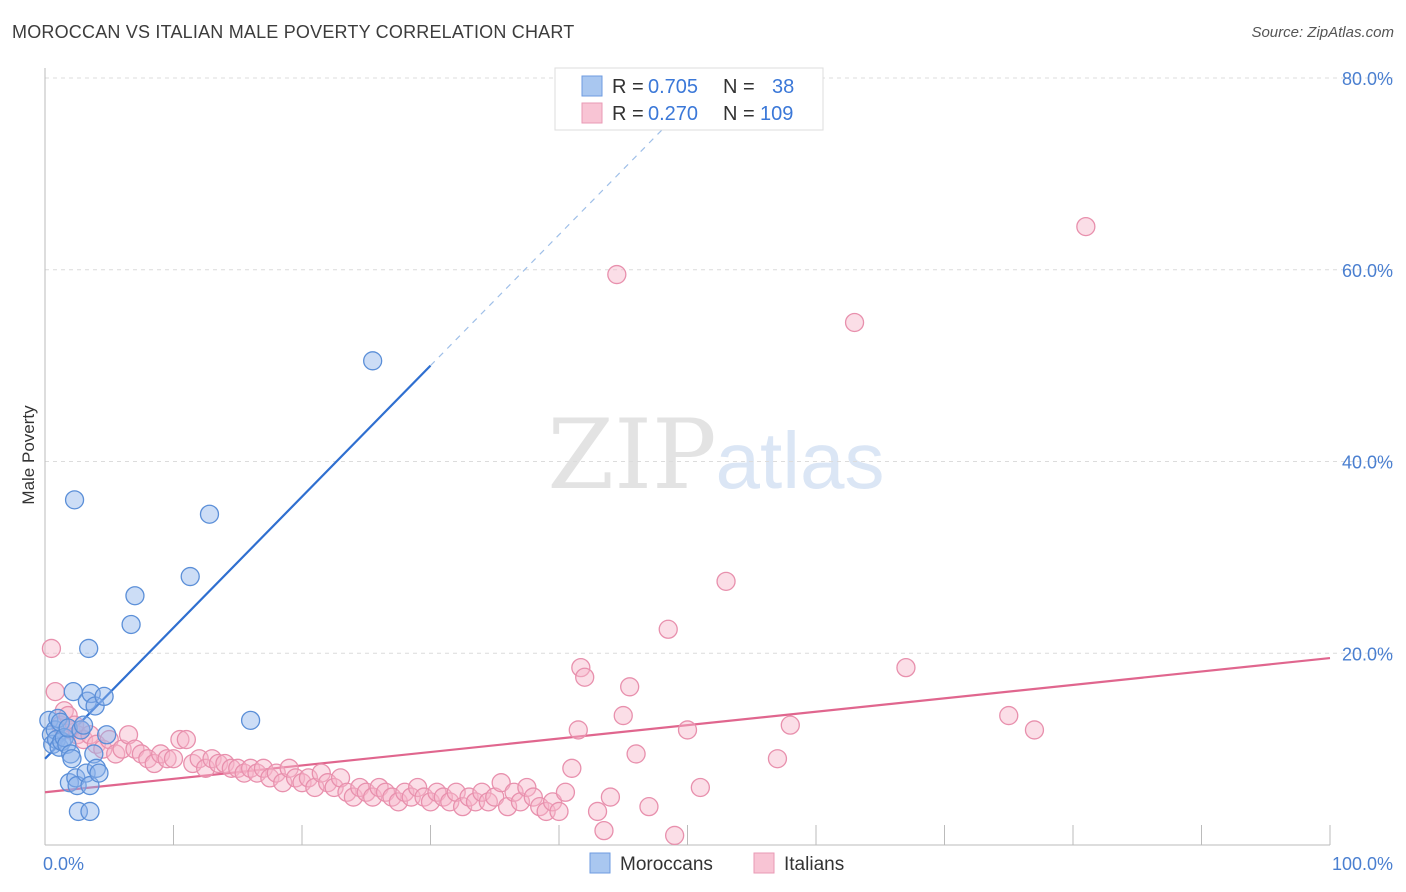  Describe the element at coordinates (63, 864) in the screenshot. I see `x-tick-label-0: 0.0%` at that location.